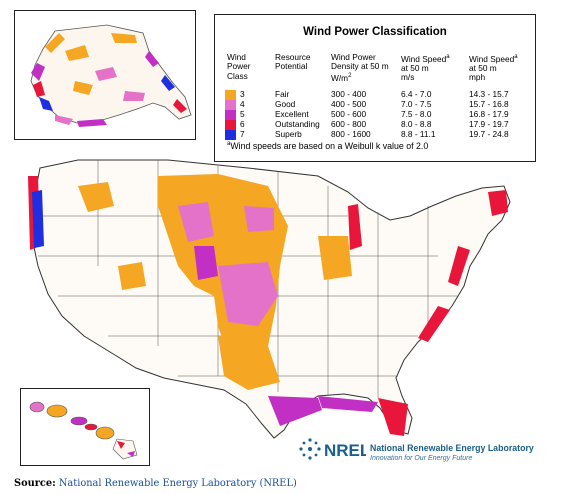  What do you see at coordinates (35, 483) in the screenshot?
I see `source-label: Source:` at bounding box center [35, 483].